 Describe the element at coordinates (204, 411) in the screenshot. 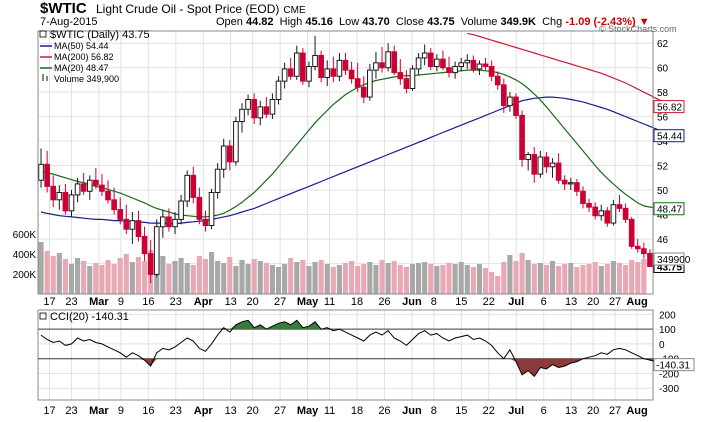

I see `x-tick-label: Apr` at that location.